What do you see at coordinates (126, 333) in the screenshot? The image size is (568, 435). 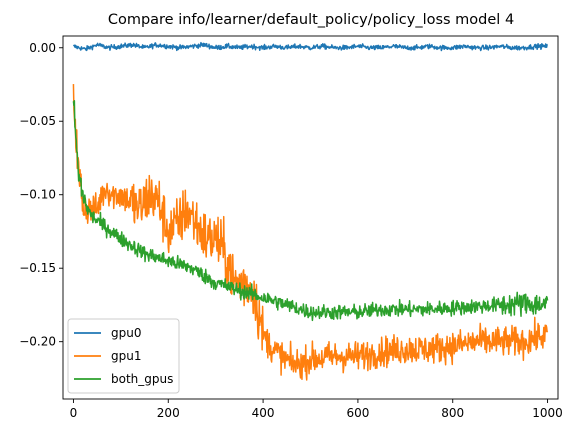 I see `legend-label-gpu0: gpu0` at bounding box center [126, 333].